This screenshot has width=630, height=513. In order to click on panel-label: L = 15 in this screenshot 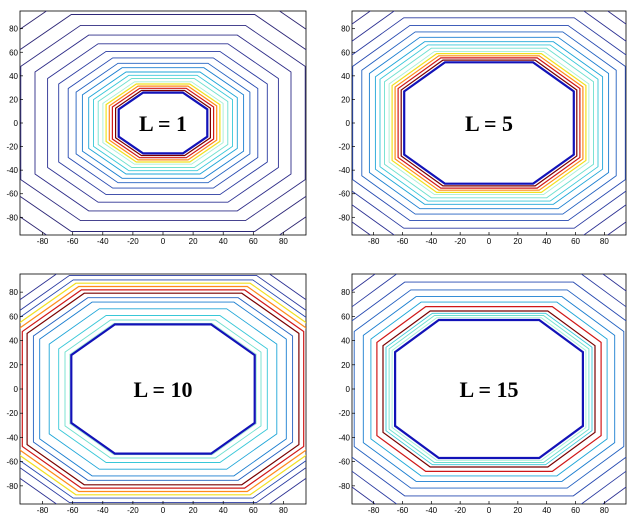, I will do `click(489, 389)`.